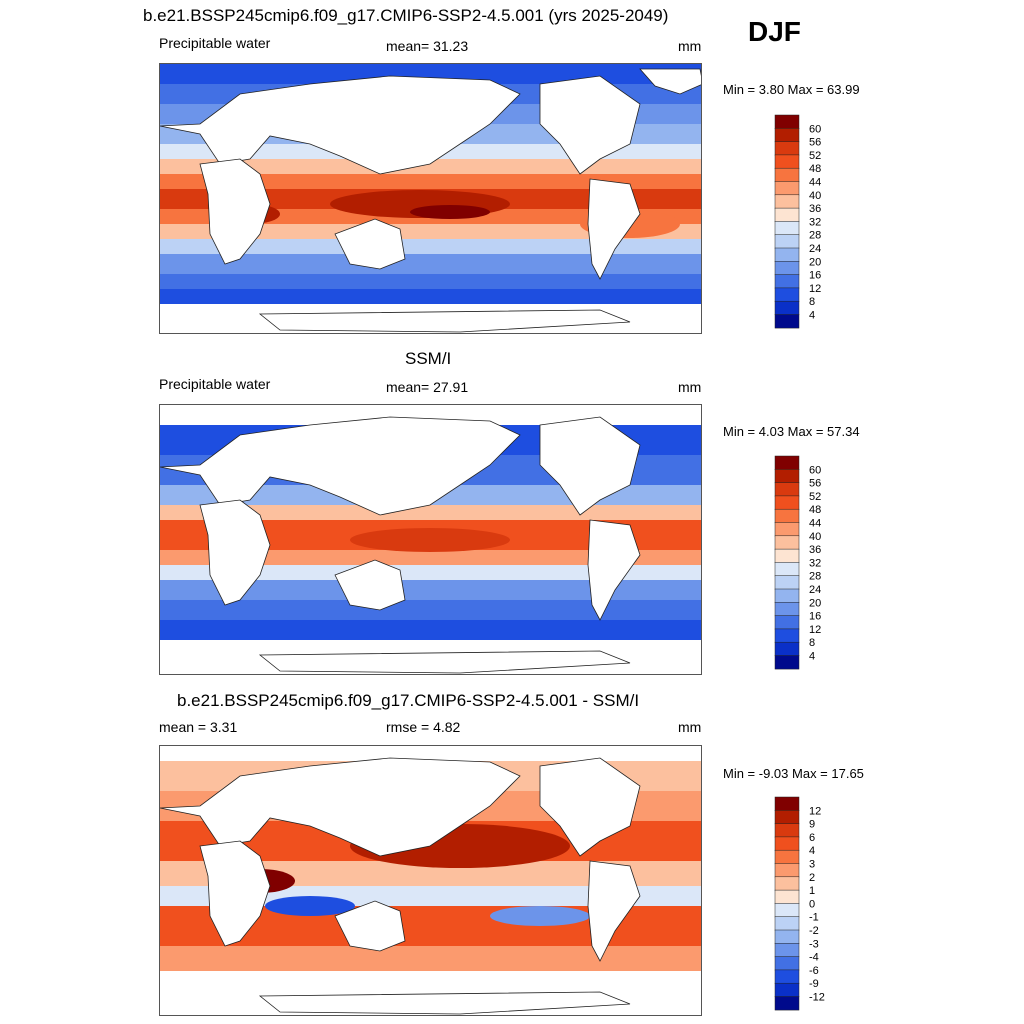 This screenshot has width=1024, height=1024. Describe the element at coordinates (815, 497) in the screenshot. I see `panel2-colorbar-label: 52` at that location.